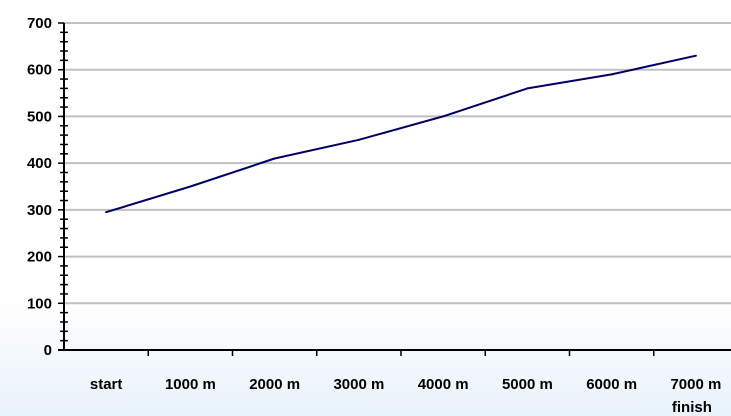 The image size is (731, 416). I want to click on x-tick-sublabel: finish, so click(692, 407).